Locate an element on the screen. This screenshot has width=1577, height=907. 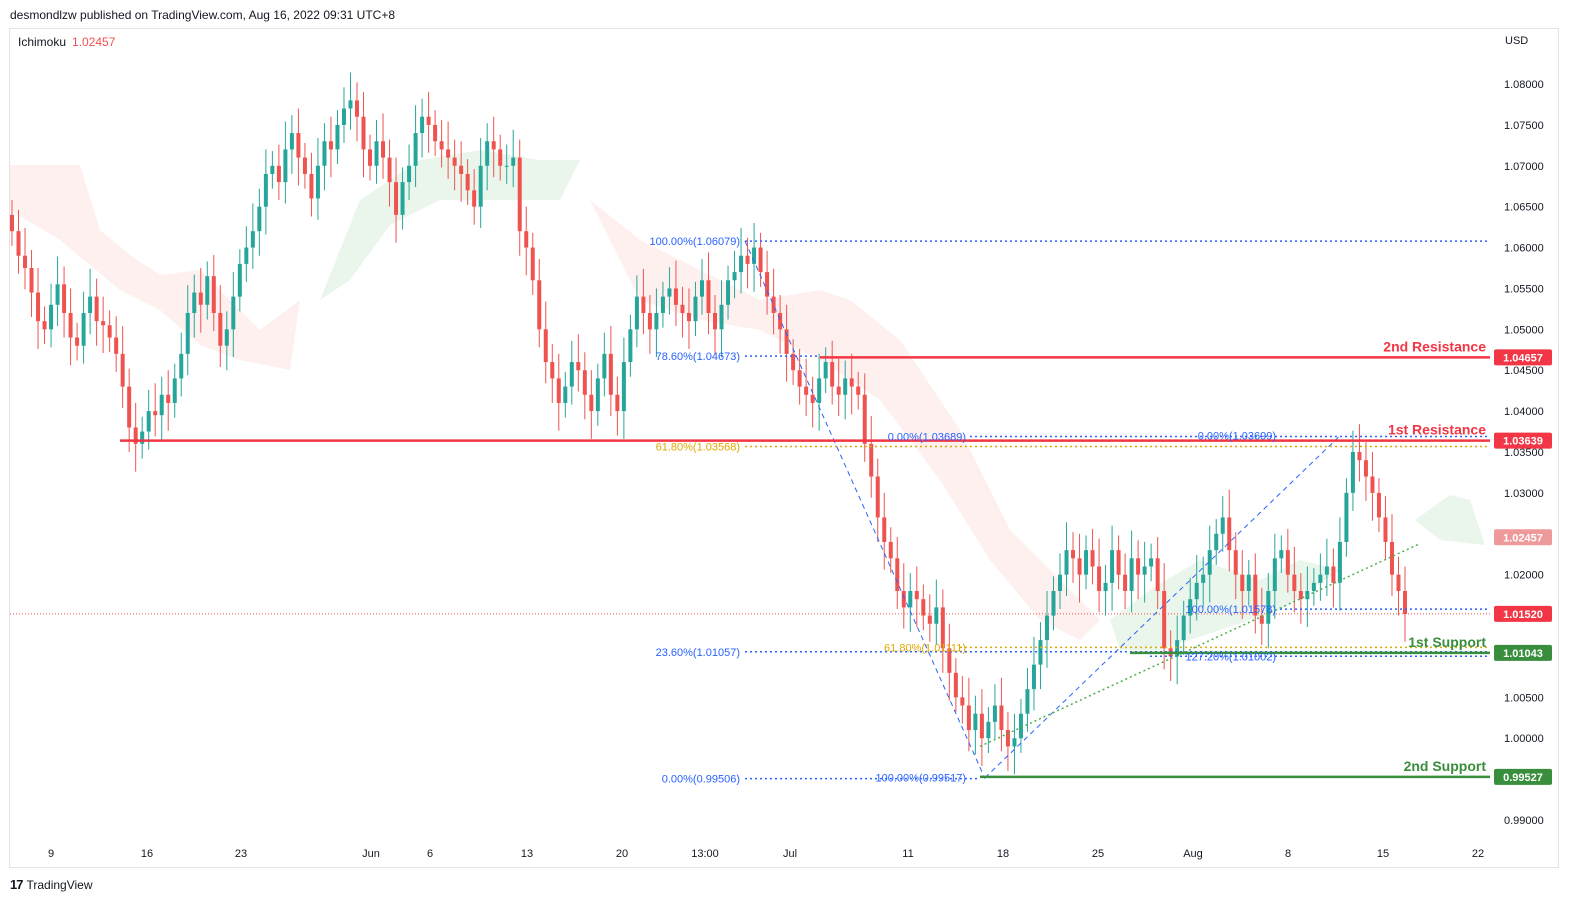
y-tick-label: 1.05000 is located at coordinates (1524, 330).